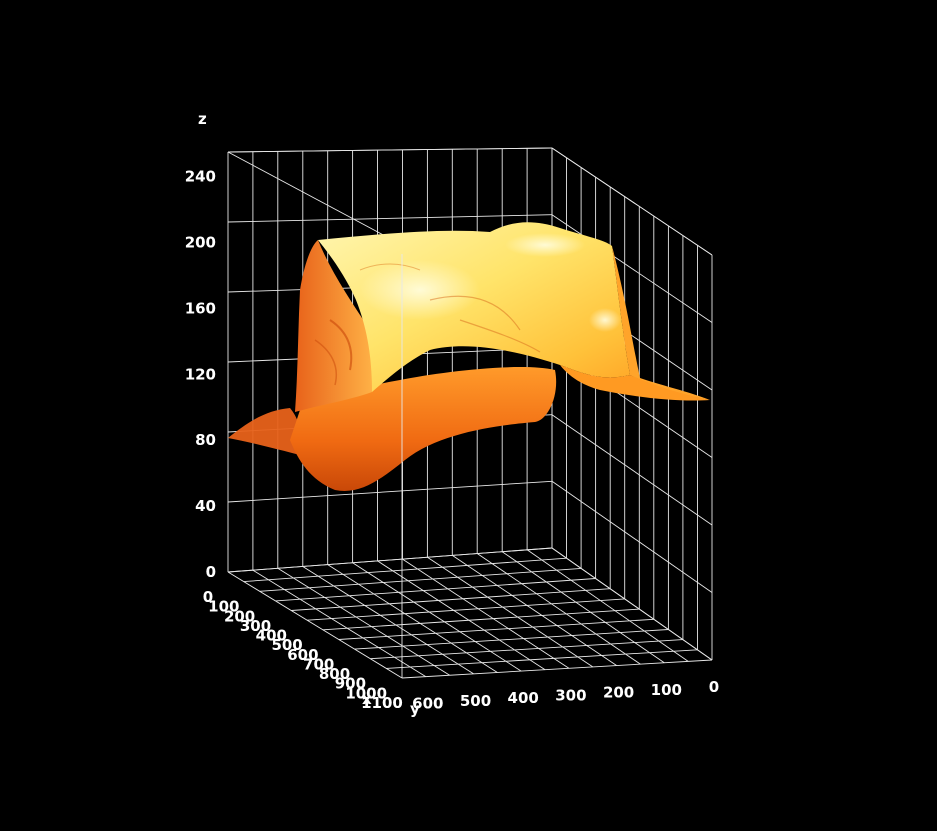  What do you see at coordinates (666, 690) in the screenshot?
I see `y-tick-label: 100` at bounding box center [666, 690].